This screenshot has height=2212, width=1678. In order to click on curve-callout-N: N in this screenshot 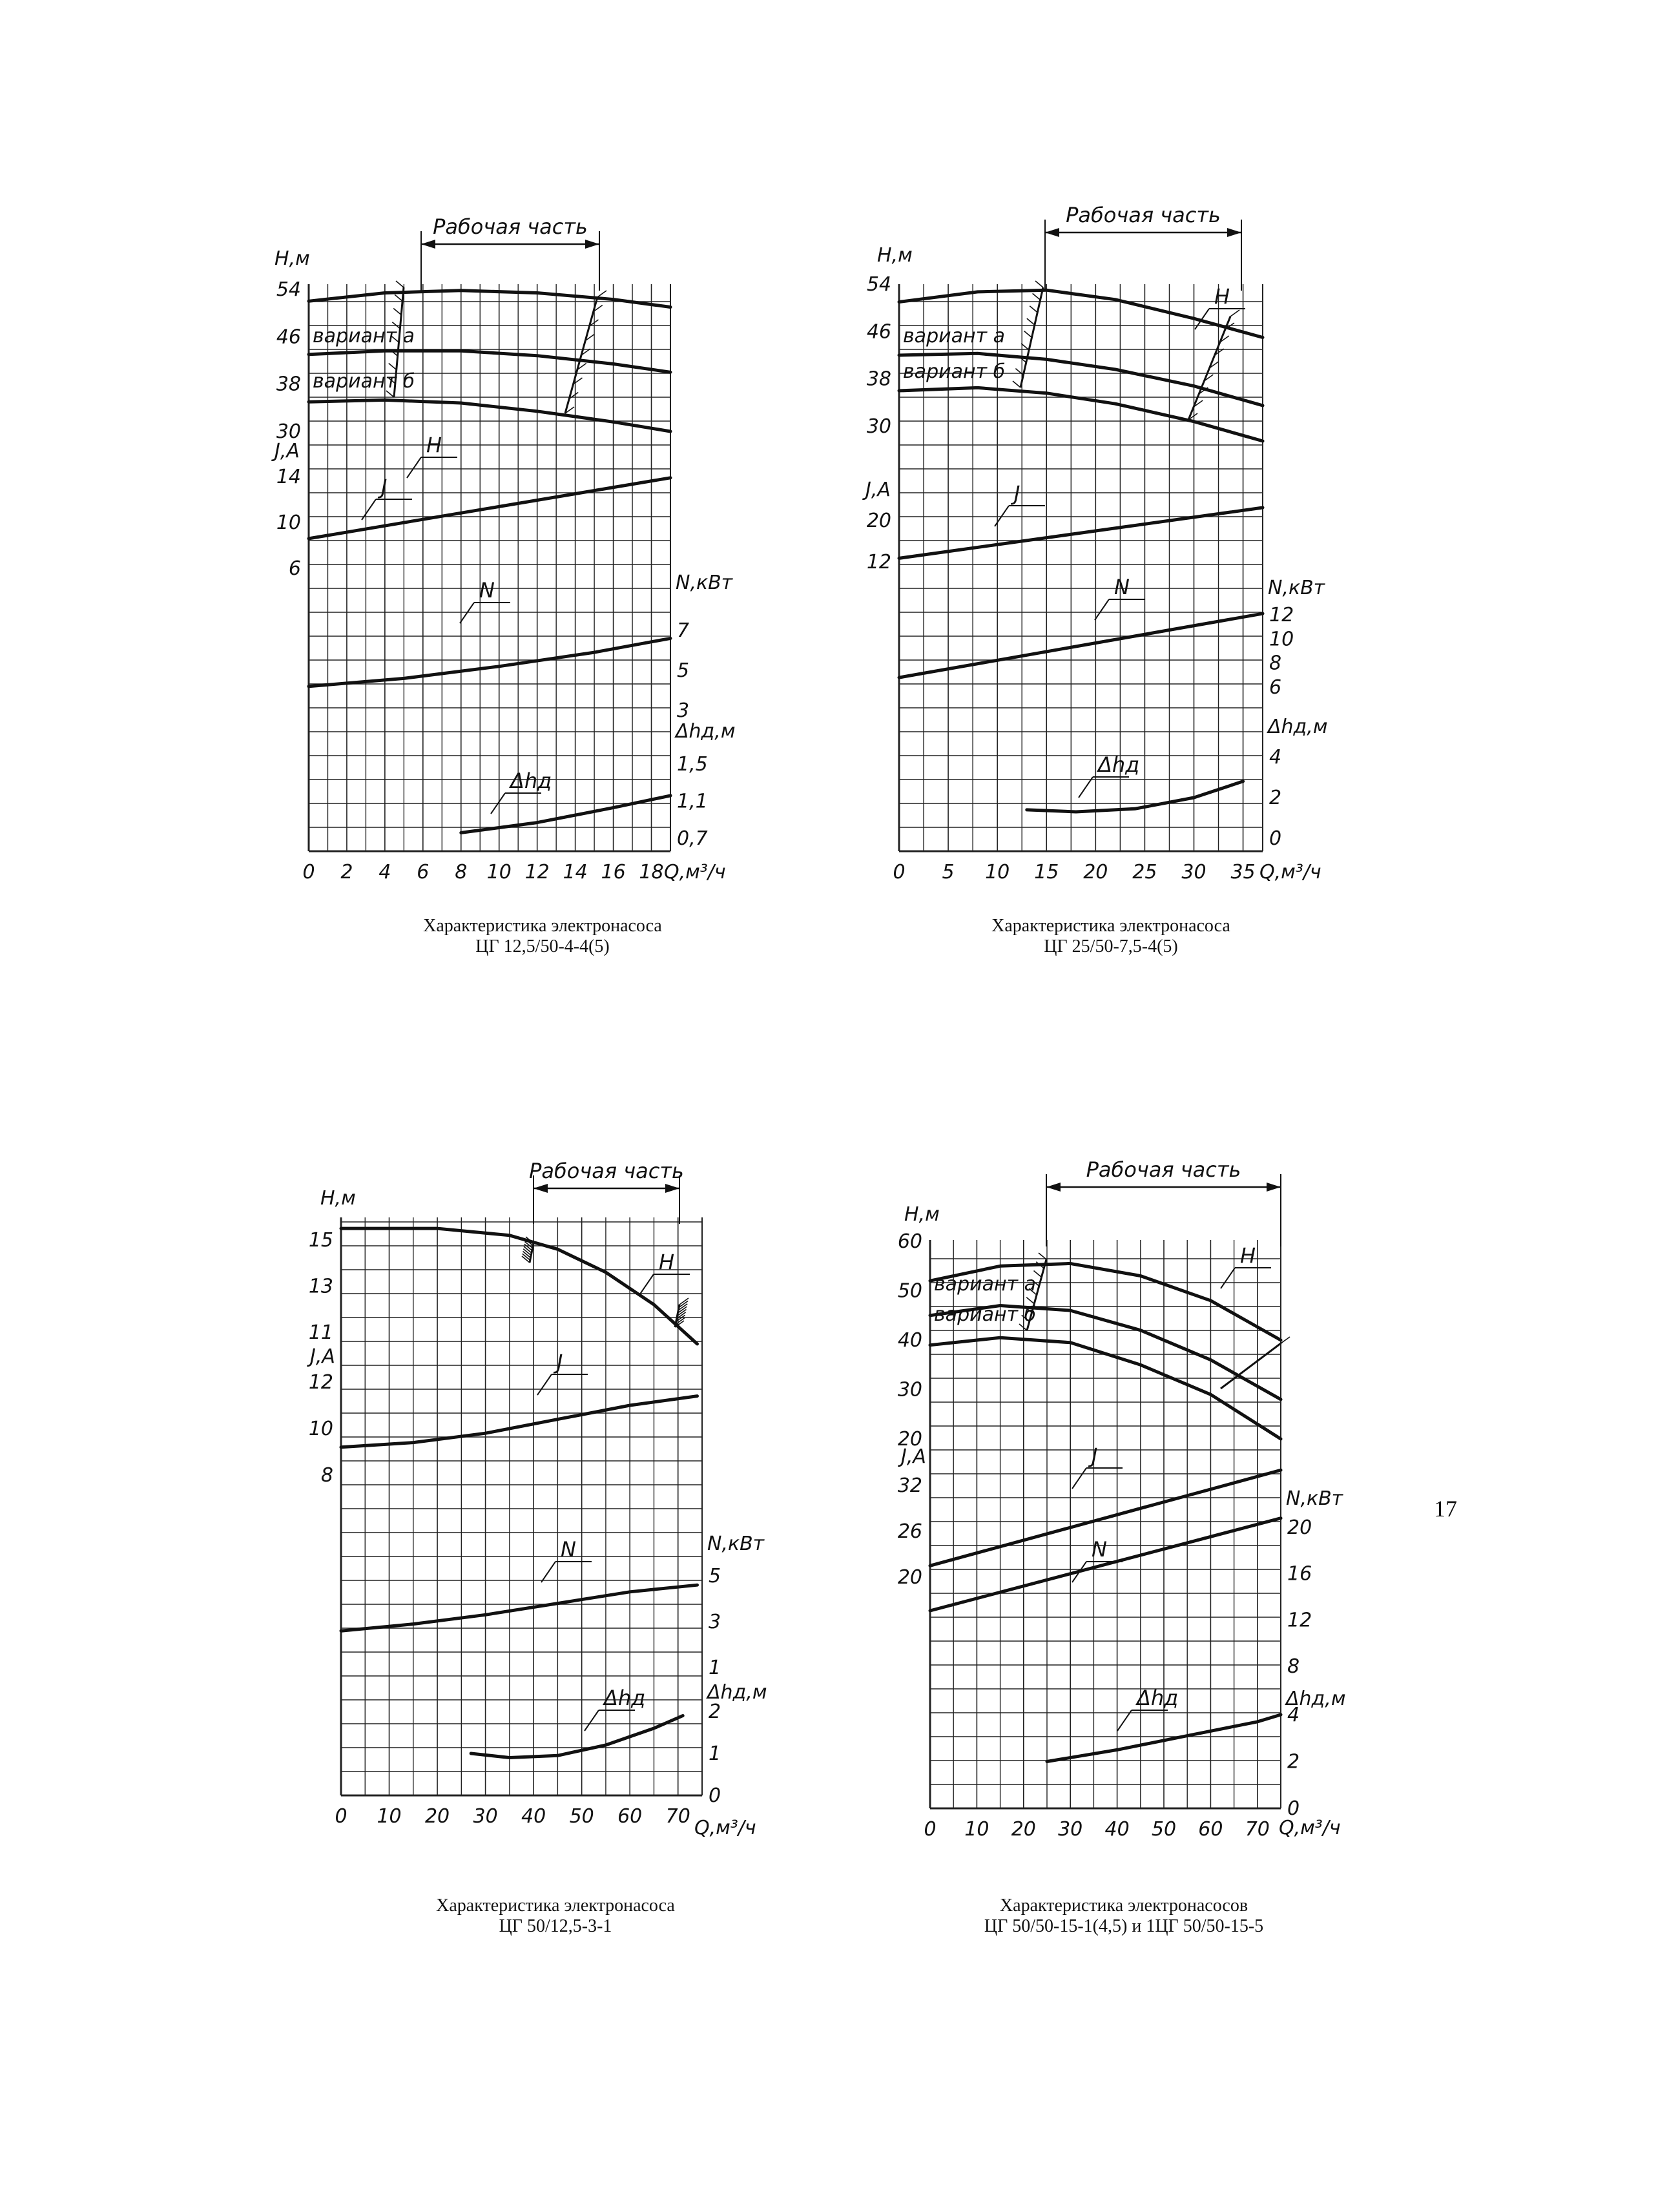, I will do `click(1122, 587)`.